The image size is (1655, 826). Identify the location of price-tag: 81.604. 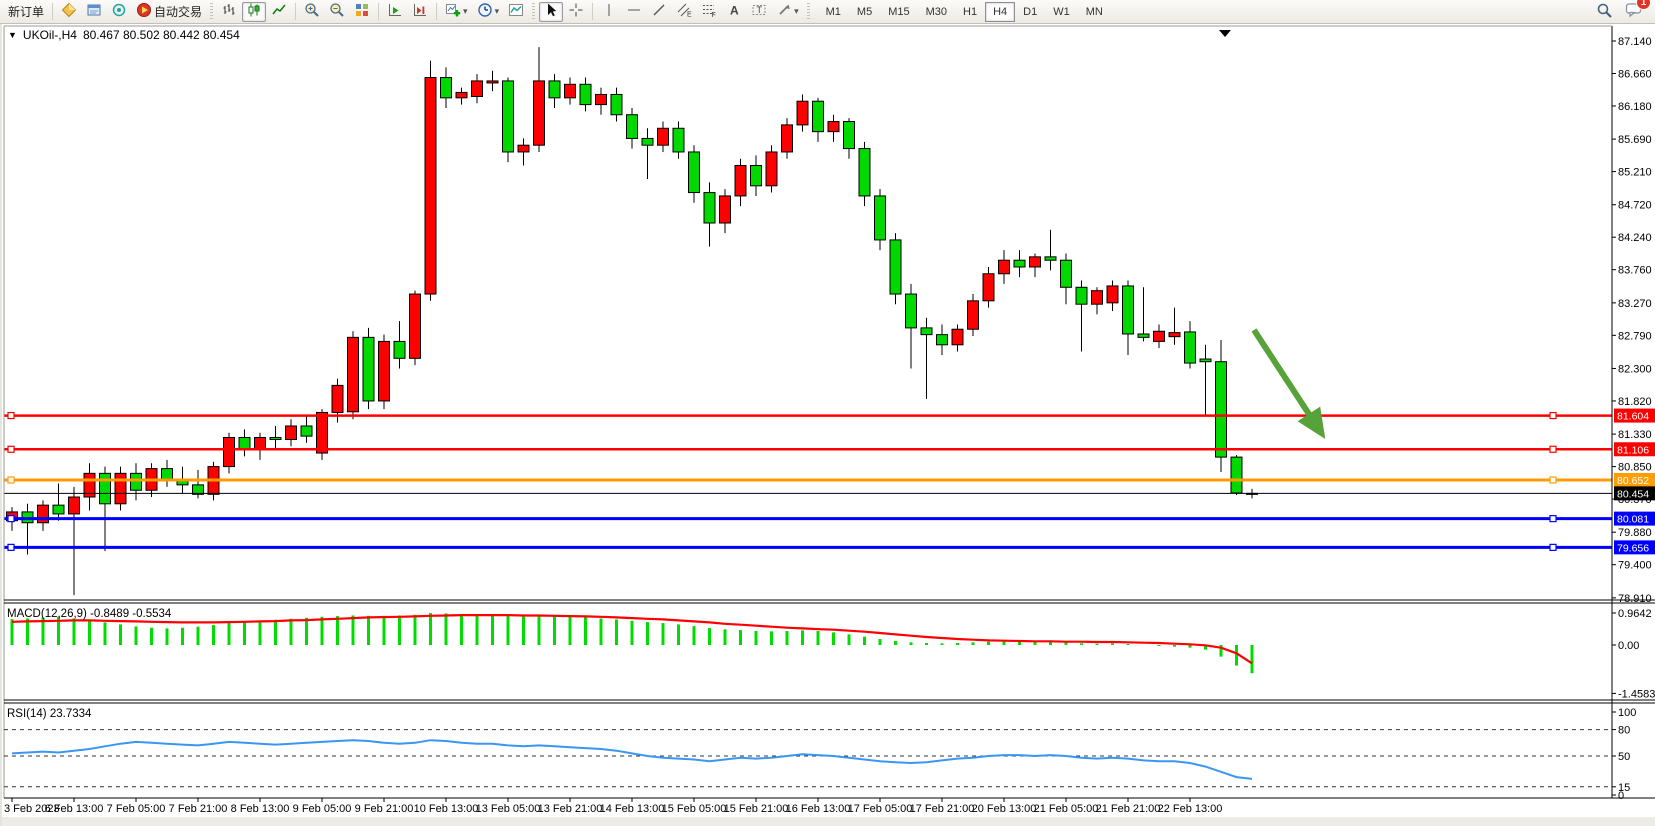
(1634, 415).